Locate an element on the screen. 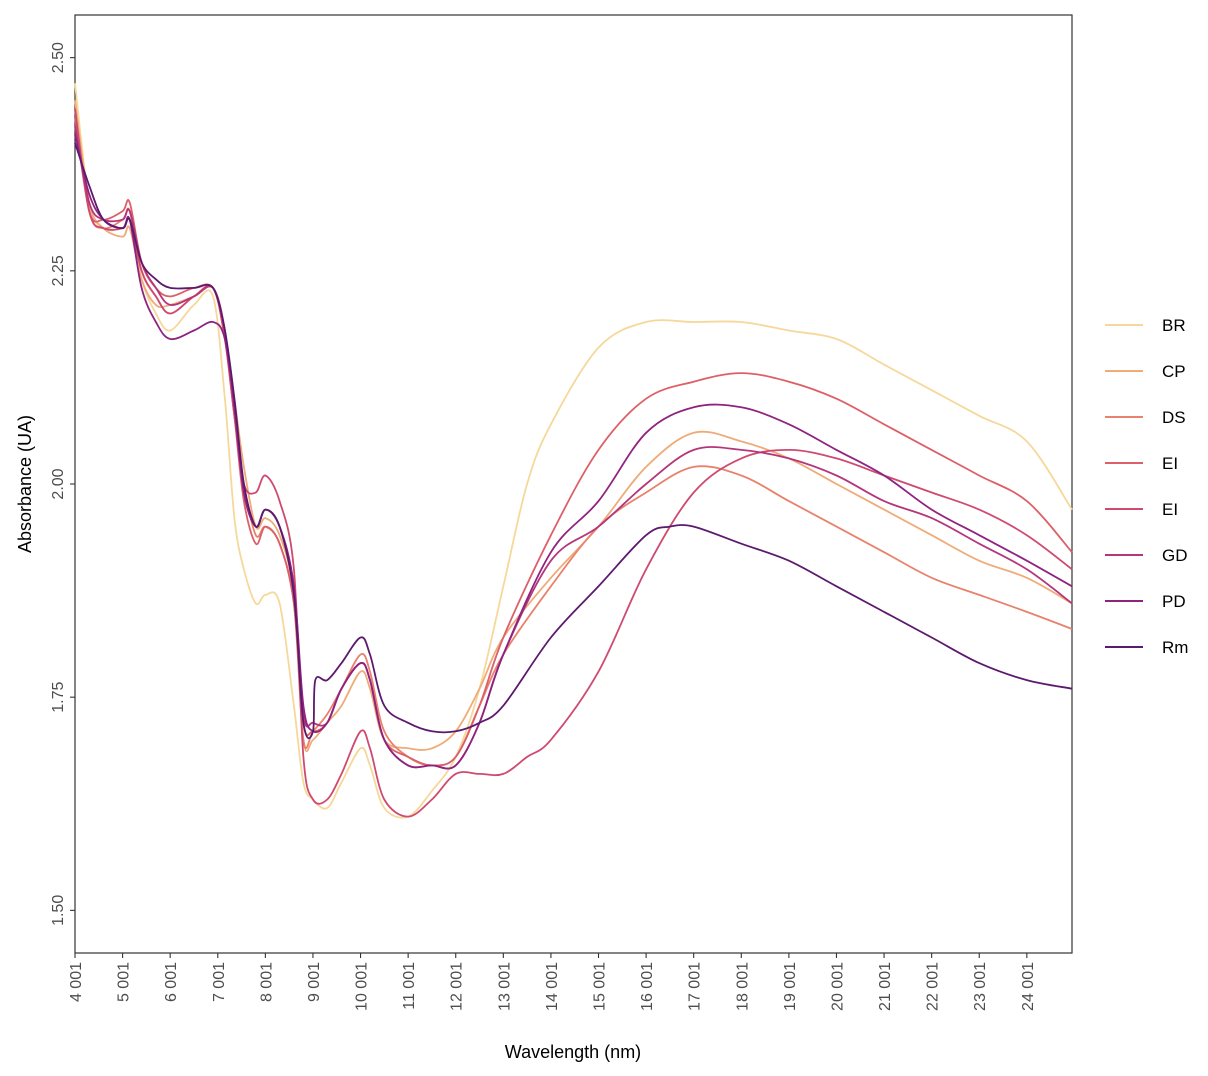  x-tick-label: 12 001 is located at coordinates (457, 986).